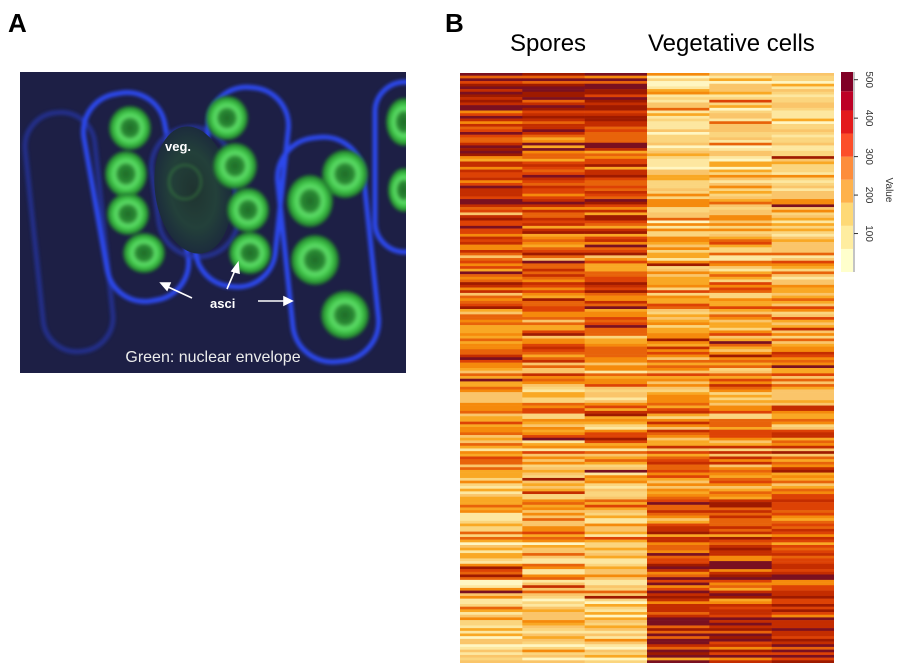 This screenshot has width=900, height=669. What do you see at coordinates (847, 82) in the screenshot?
I see `colorbar-bin` at bounding box center [847, 82].